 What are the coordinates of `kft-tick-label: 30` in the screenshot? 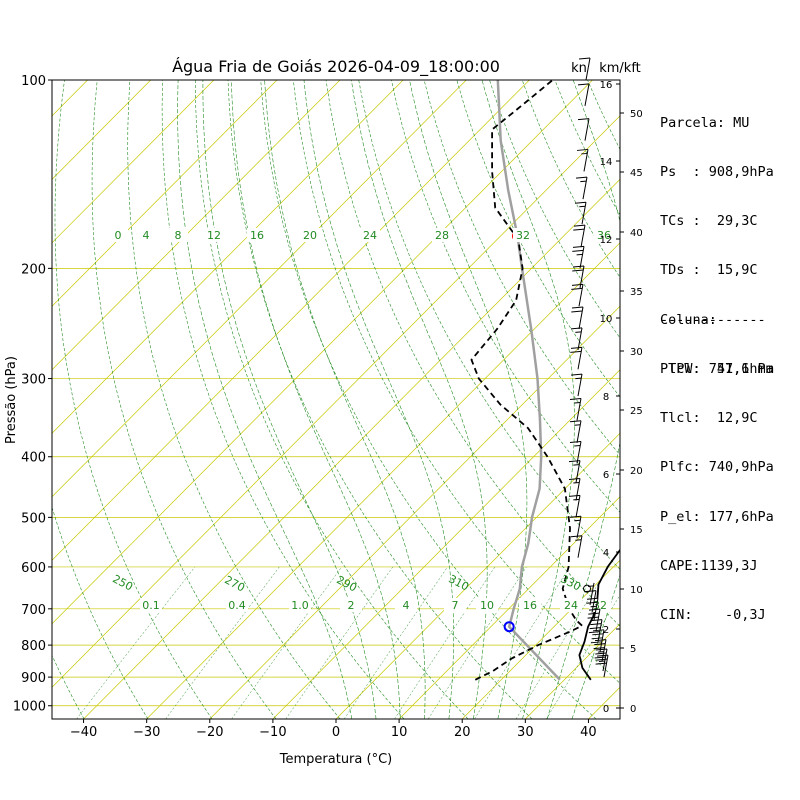 It's located at (636, 352).